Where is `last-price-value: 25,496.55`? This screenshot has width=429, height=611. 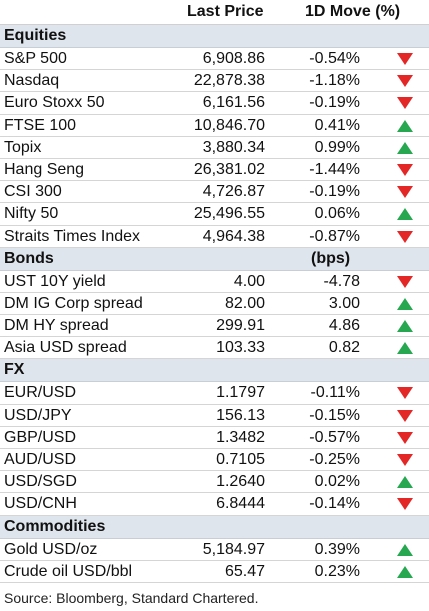
last-price-value: 25,496.55 is located at coordinates (229, 214).